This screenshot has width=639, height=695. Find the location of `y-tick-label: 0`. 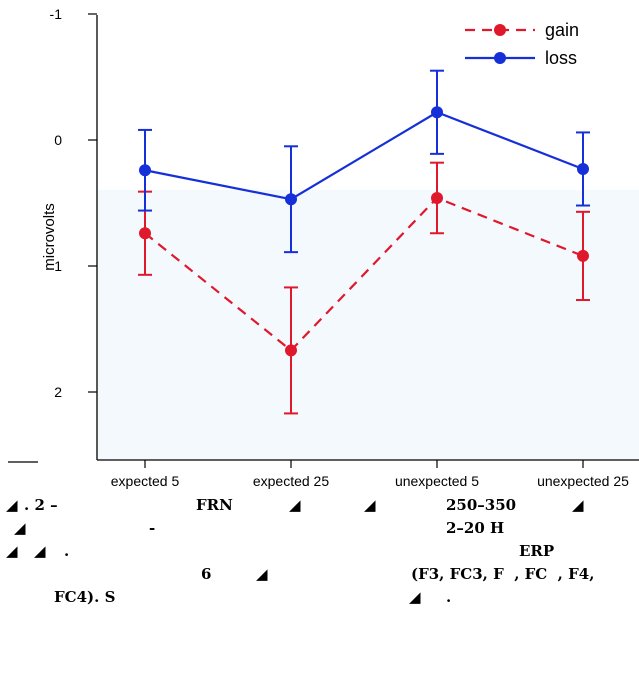

y-tick-label: 0 is located at coordinates (58, 140).